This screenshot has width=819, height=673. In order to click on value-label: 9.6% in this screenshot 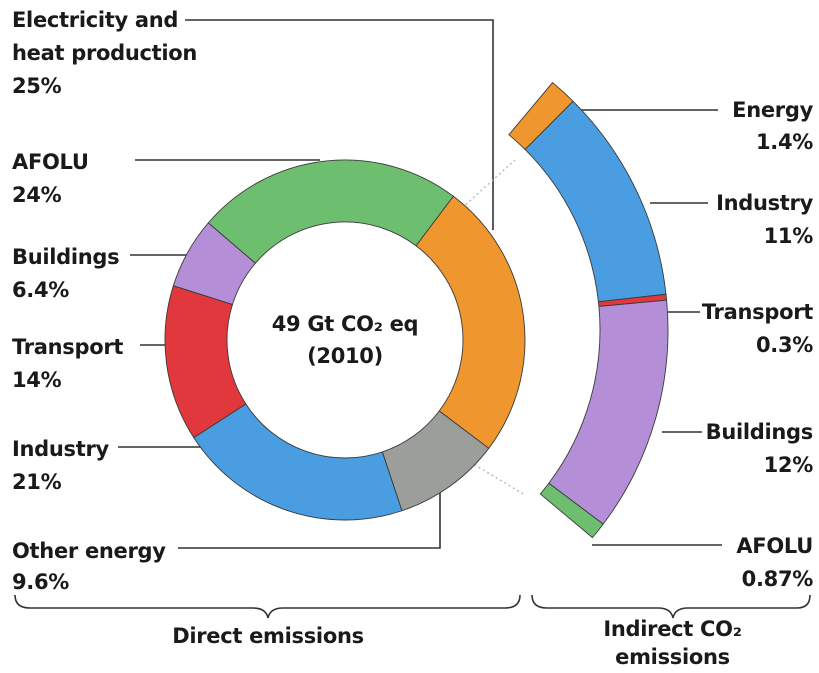, I will do `click(41, 582)`.